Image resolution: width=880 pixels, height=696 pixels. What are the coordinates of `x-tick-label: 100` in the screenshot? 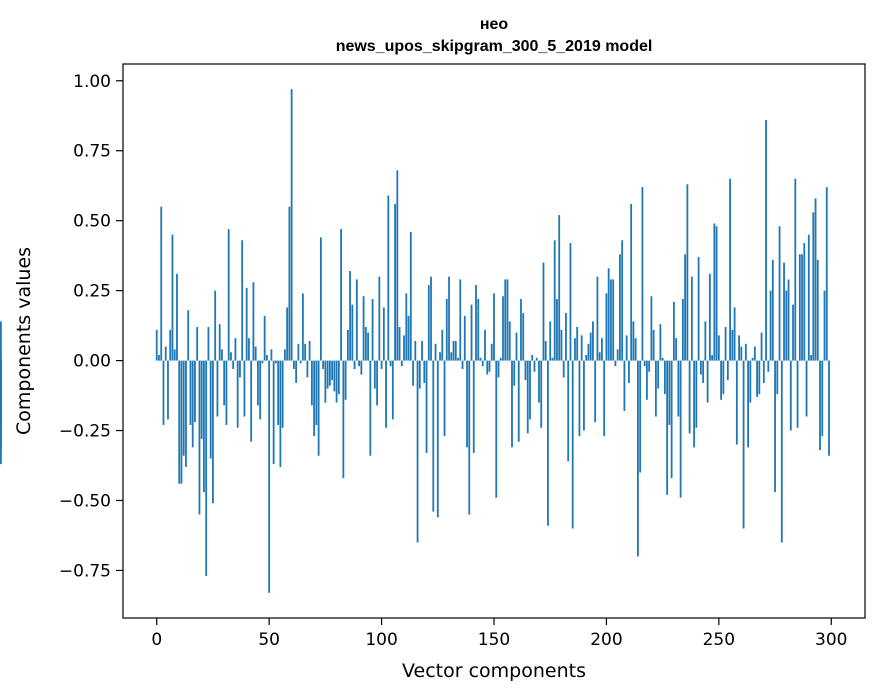 It's located at (381, 640).